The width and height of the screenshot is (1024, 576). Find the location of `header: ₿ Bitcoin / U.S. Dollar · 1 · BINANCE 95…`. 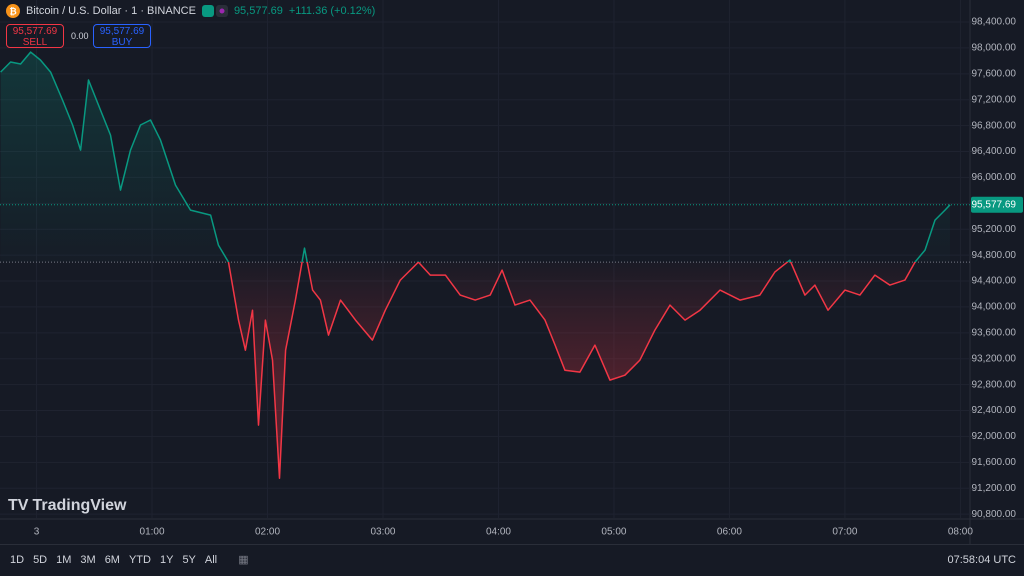

header: ₿ Bitcoin / U.S. Dollar · 1 · BINANCE 95… is located at coordinates (190, 11).